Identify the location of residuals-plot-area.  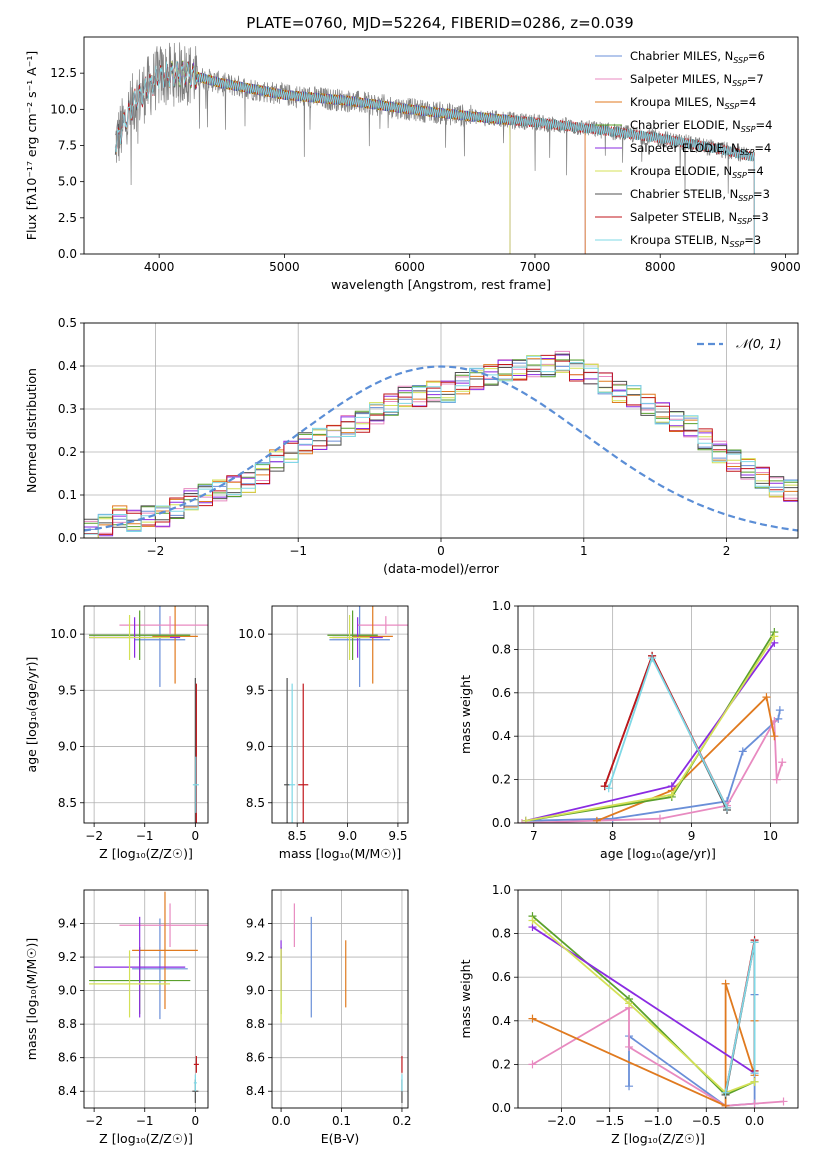
(441, 444).